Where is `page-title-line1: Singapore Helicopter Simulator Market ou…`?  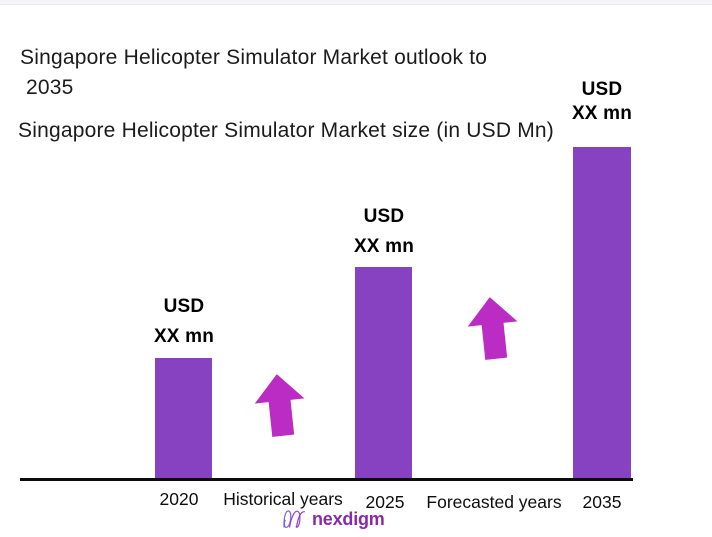
page-title-line1: Singapore Helicopter Simulator Market ou… is located at coordinates (254, 57).